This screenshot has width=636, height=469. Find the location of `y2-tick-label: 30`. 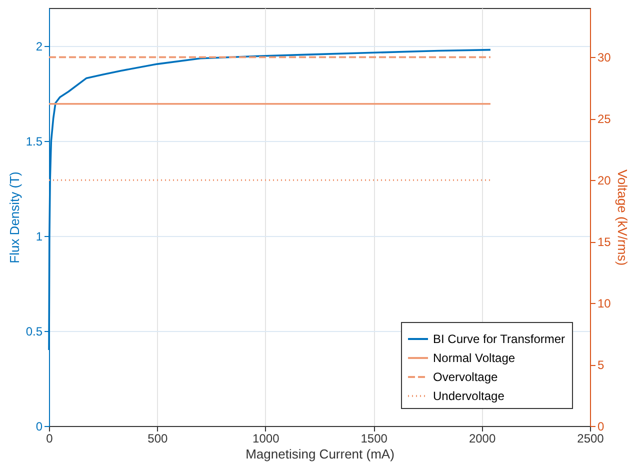

y2-tick-label: 30 is located at coordinates (605, 57).